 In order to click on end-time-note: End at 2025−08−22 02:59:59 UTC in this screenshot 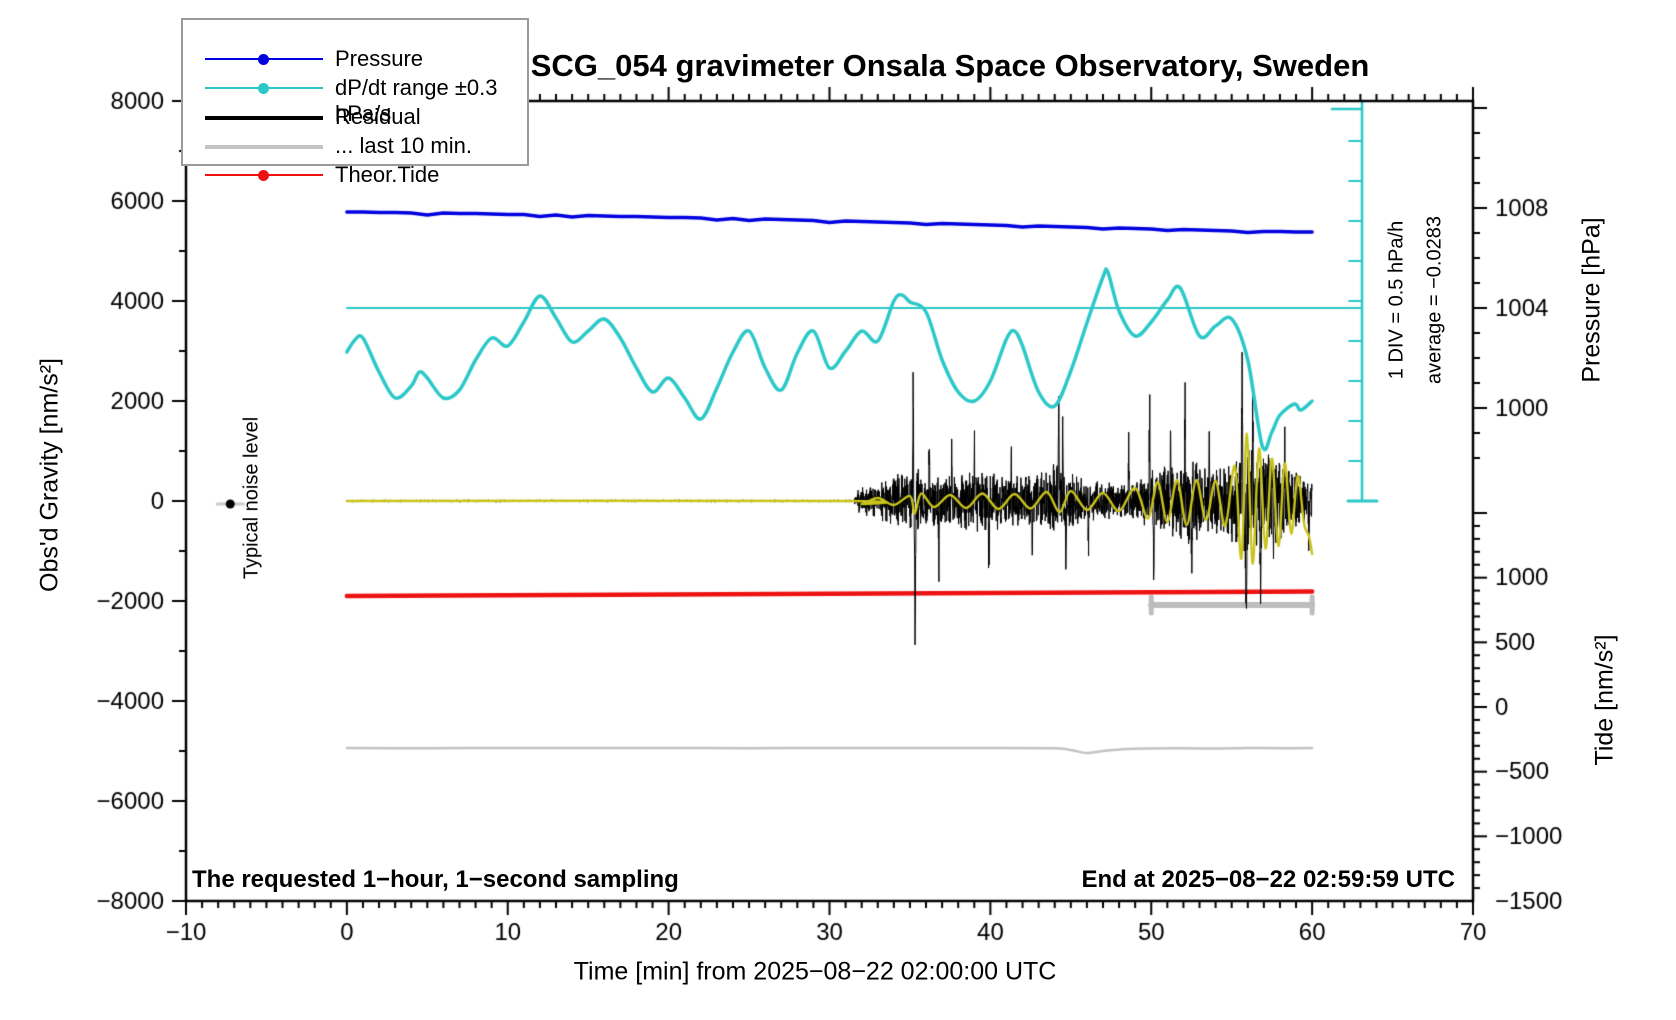, I will do `click(1268, 879)`.